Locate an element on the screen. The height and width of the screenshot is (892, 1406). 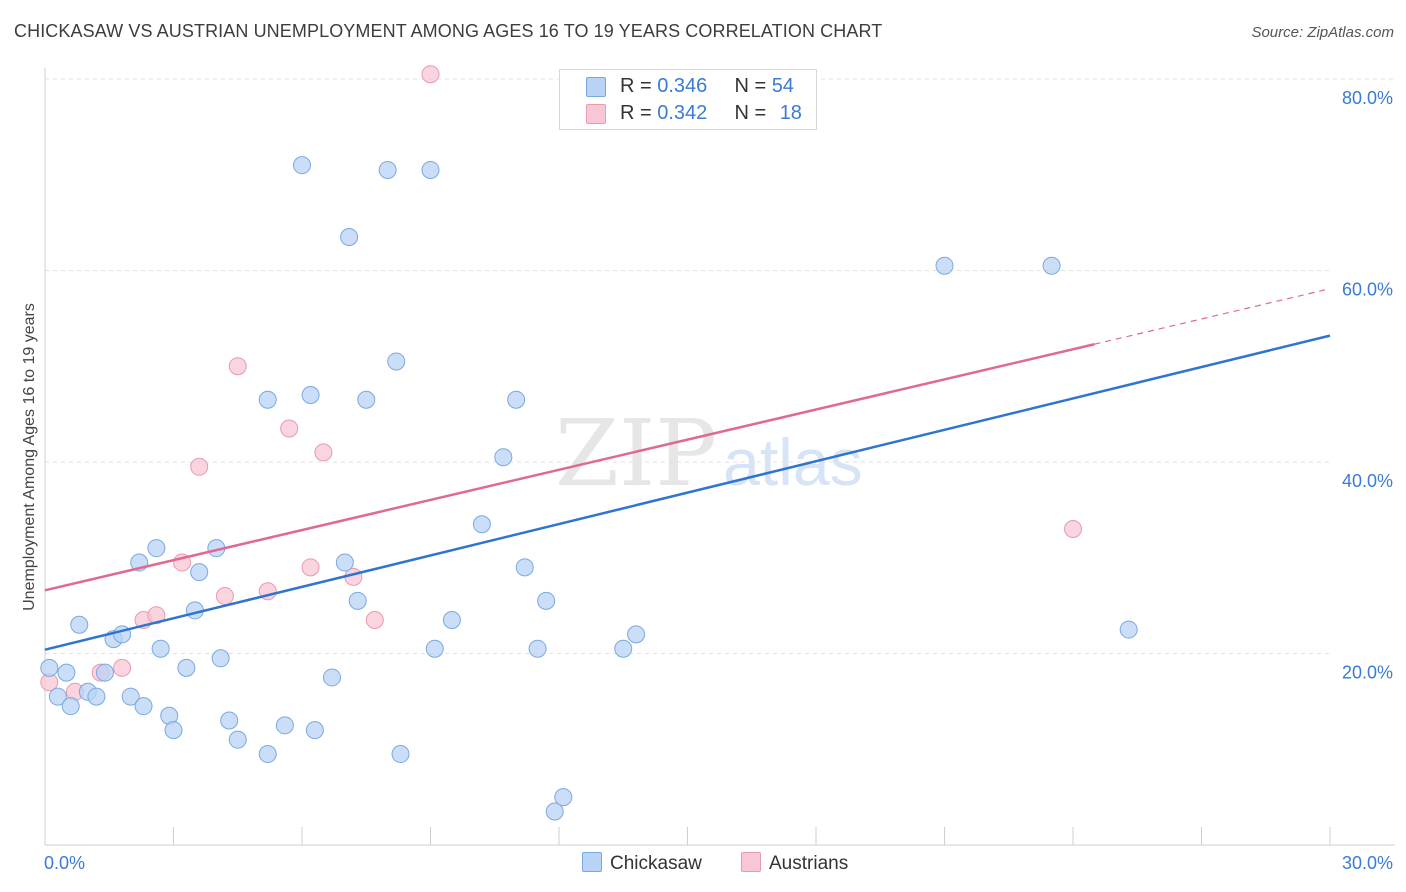
bottom-legend-swatch-austrians is located at coordinates (751, 862).